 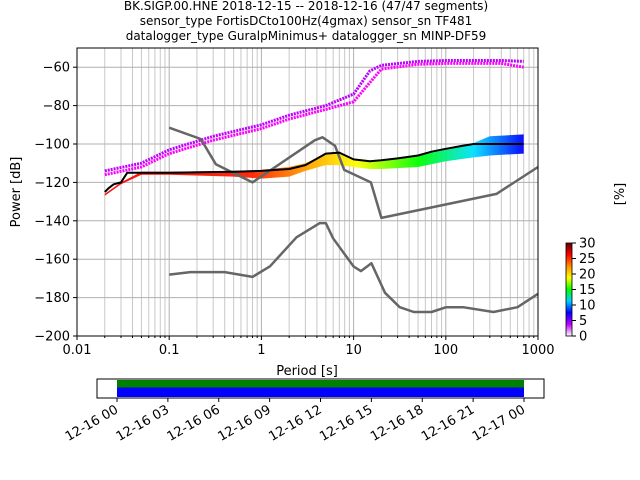 I want to click on x-tick-label: 10, so click(x=353, y=350).